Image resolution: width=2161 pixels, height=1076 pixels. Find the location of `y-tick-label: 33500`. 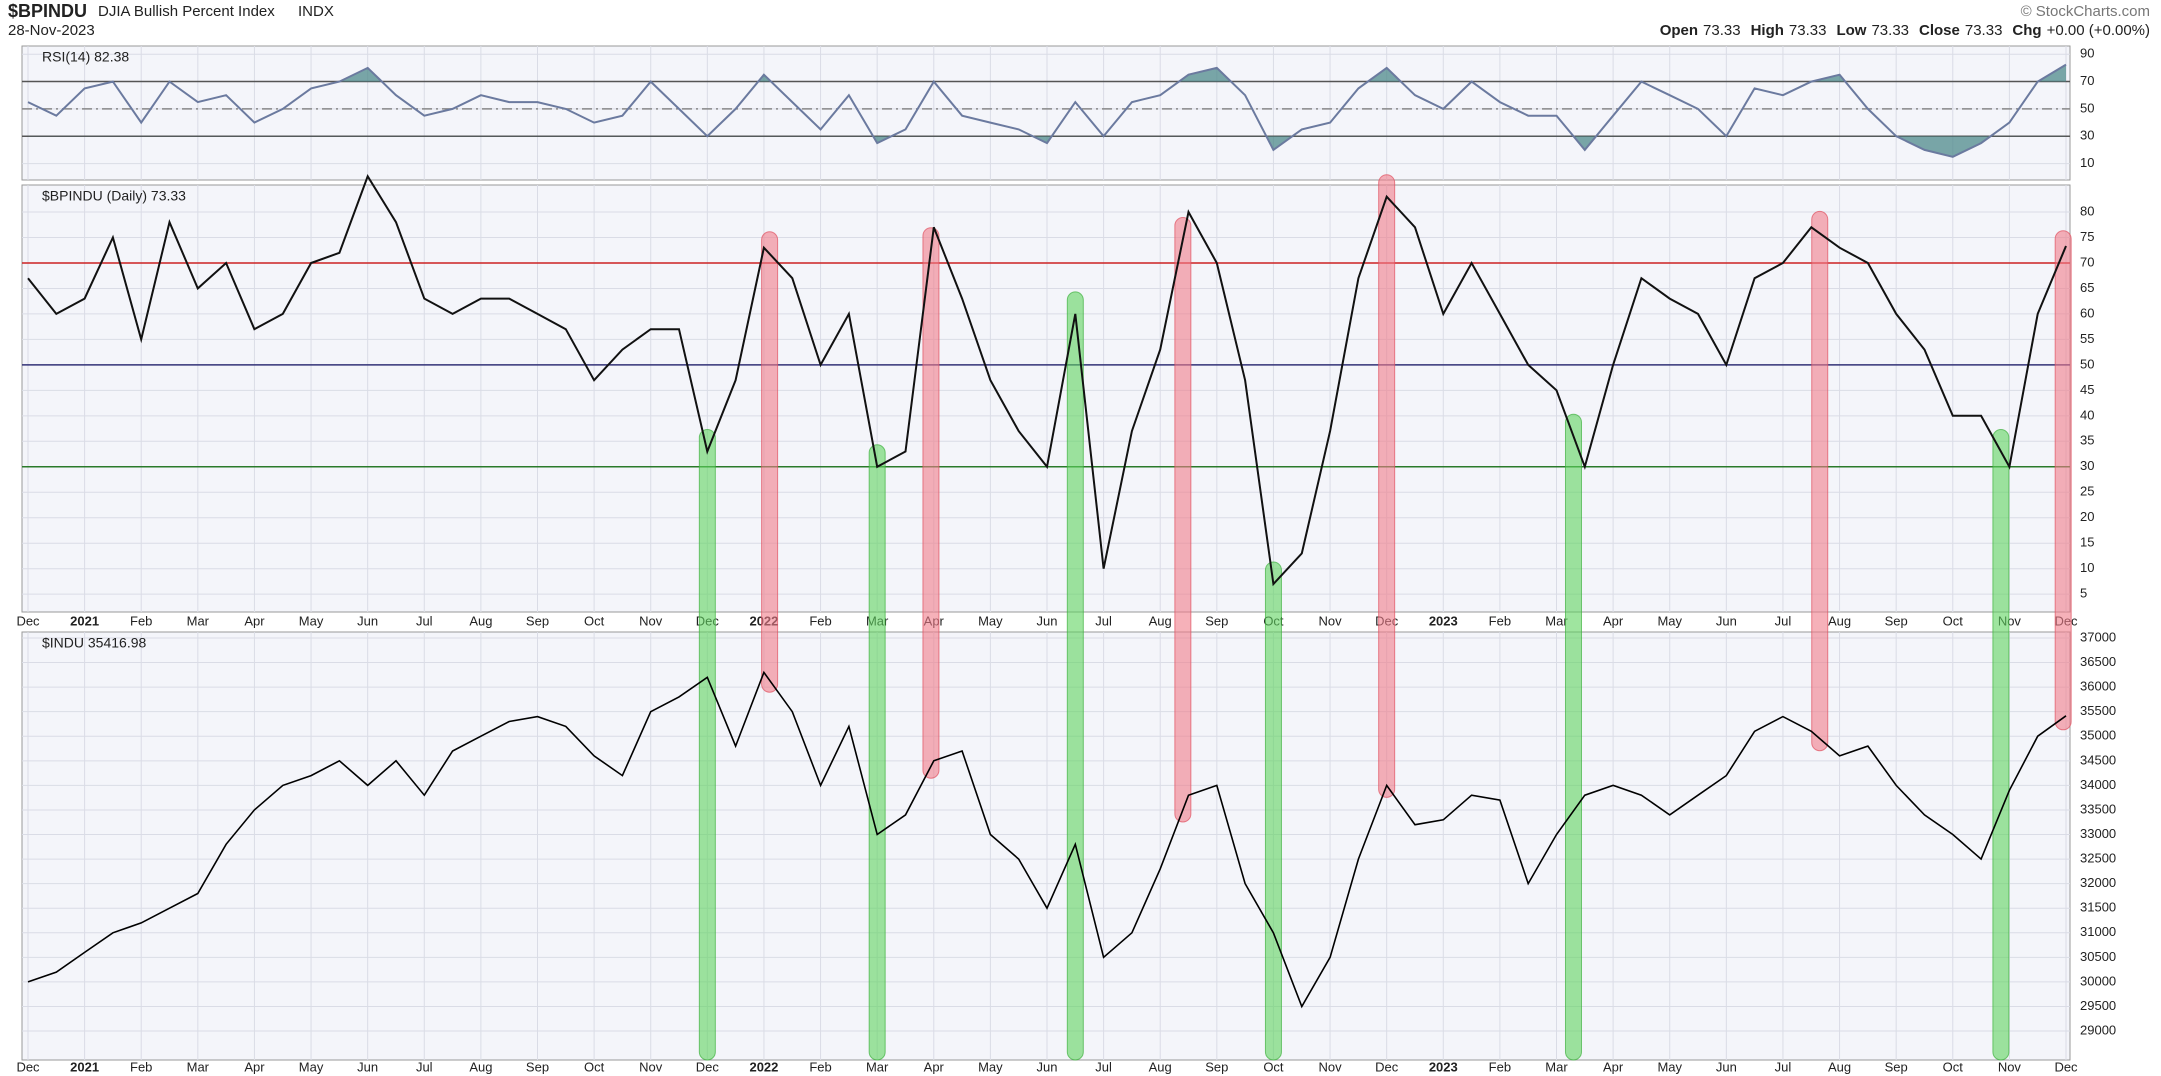

y-tick-label: 33500 is located at coordinates (2098, 808).